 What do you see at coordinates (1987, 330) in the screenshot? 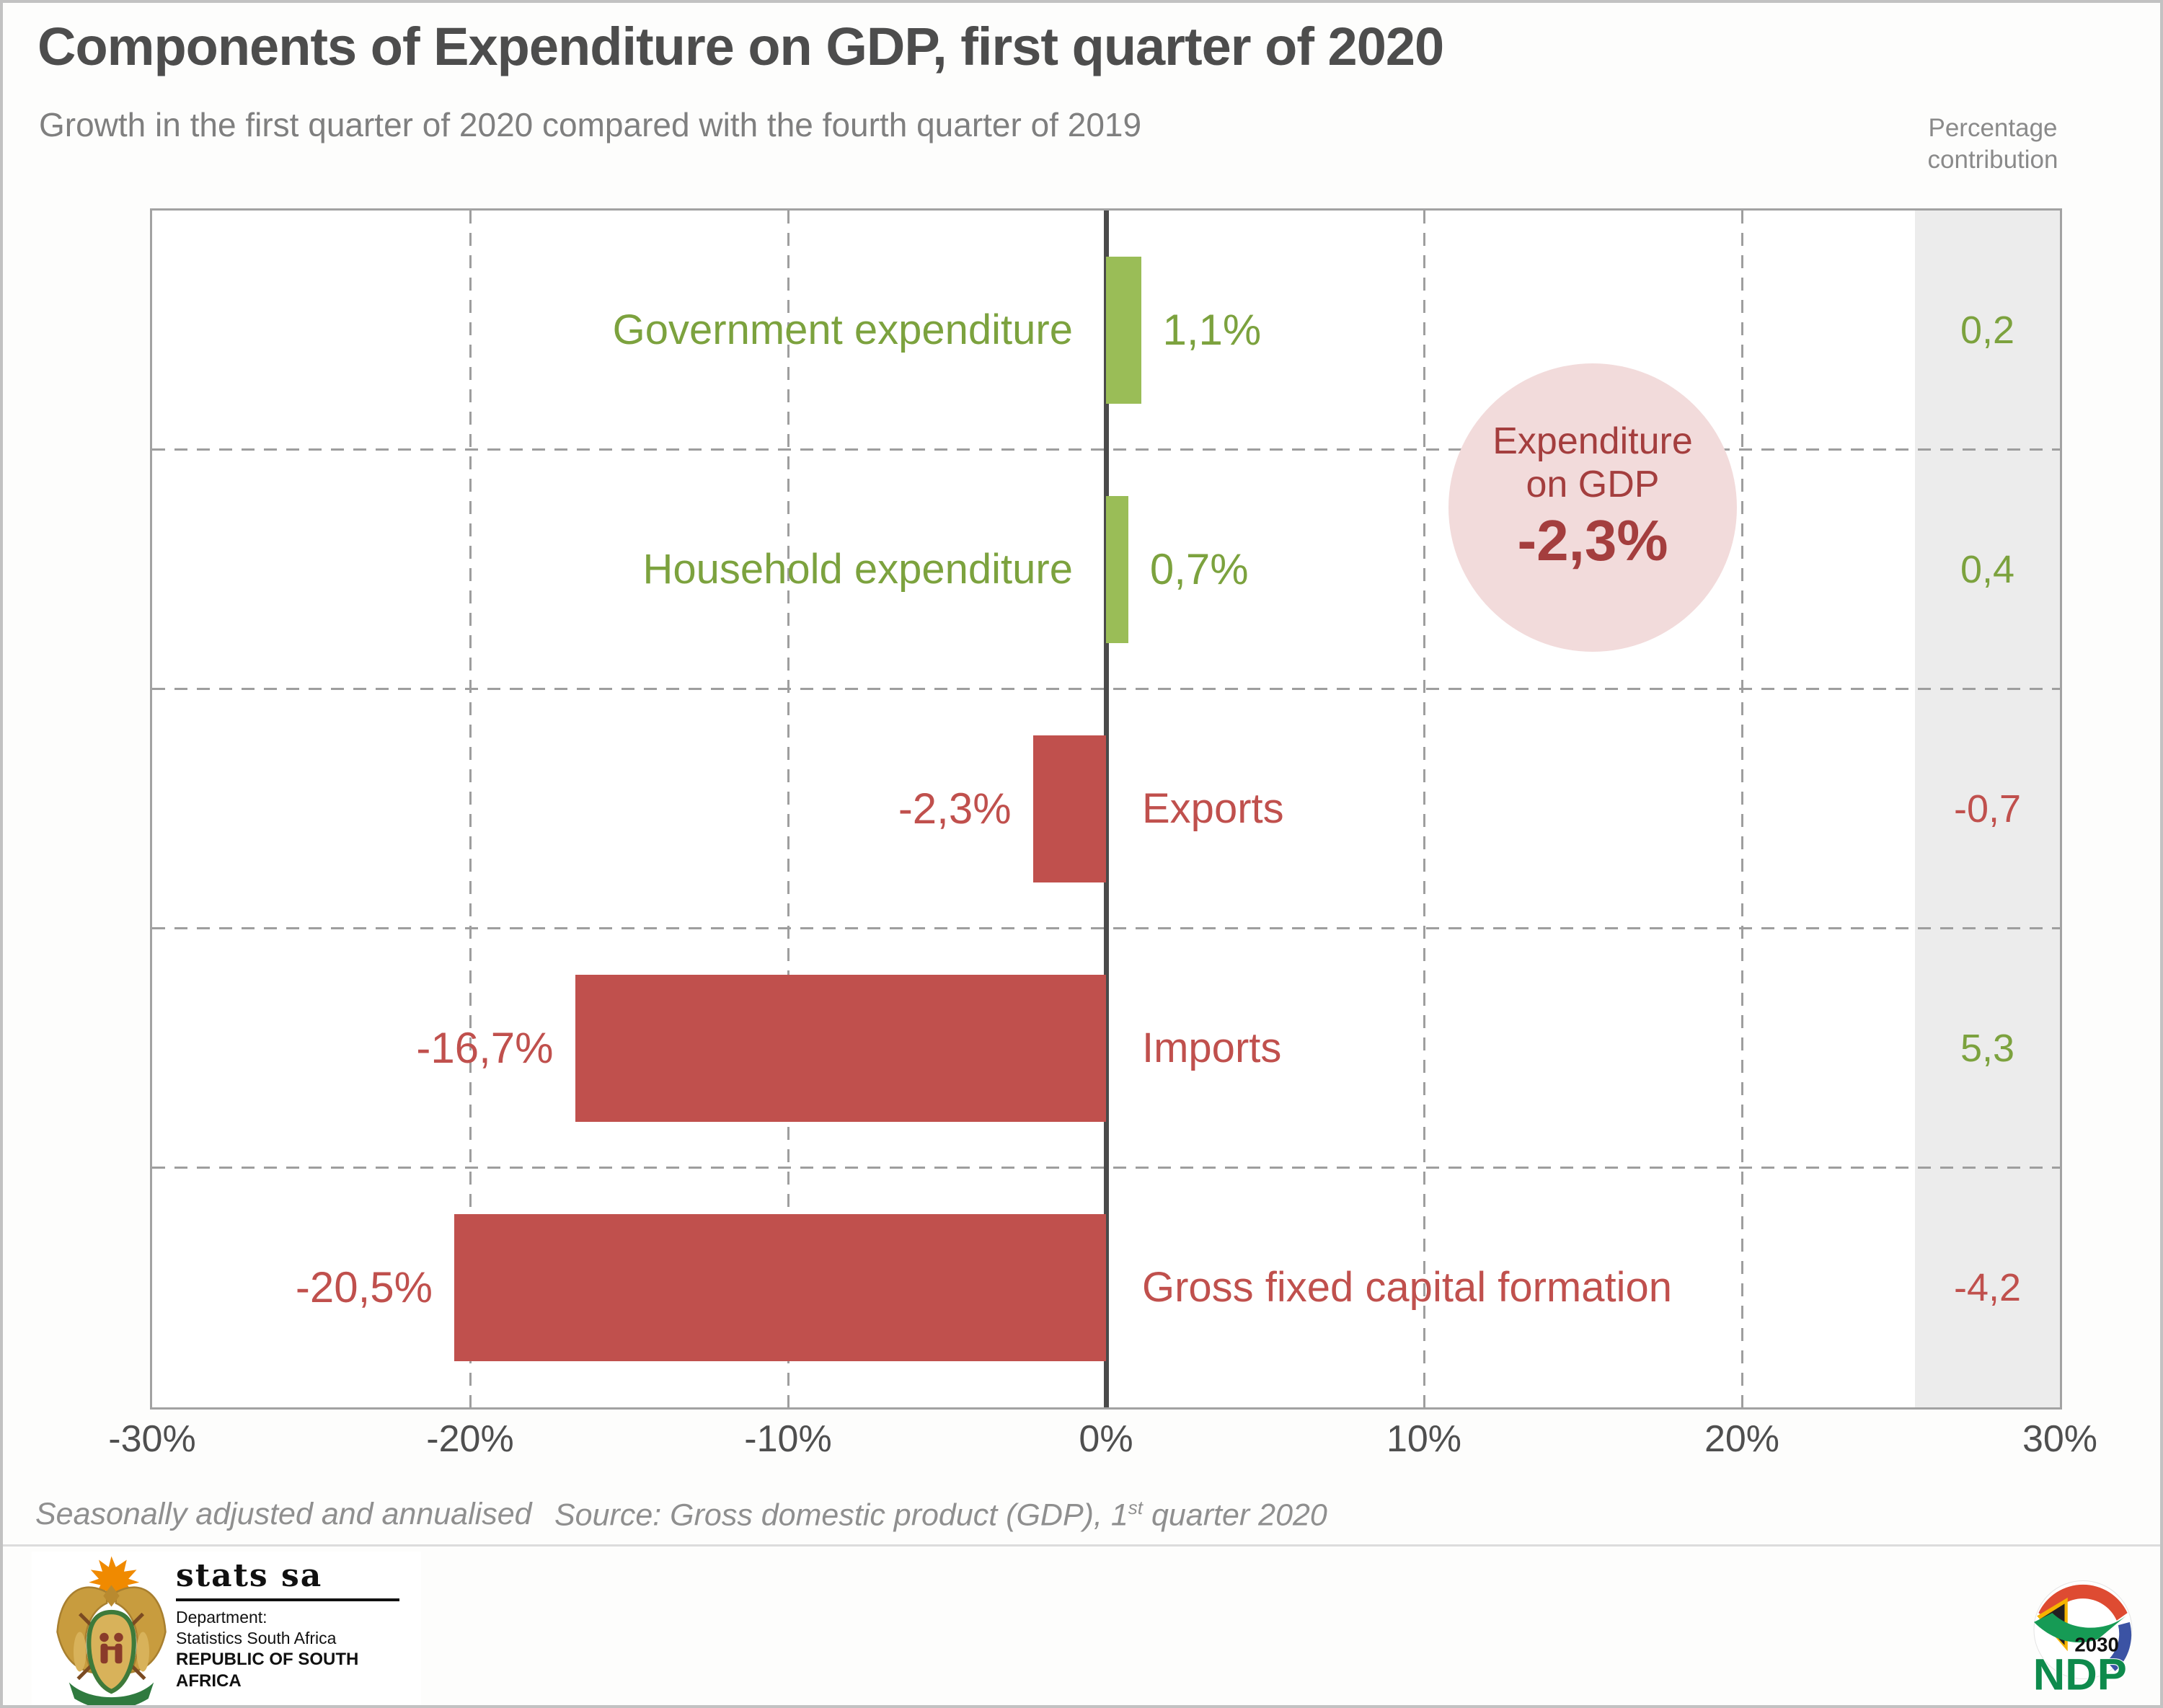
I see `contribution-value: 0,2` at bounding box center [1987, 330].